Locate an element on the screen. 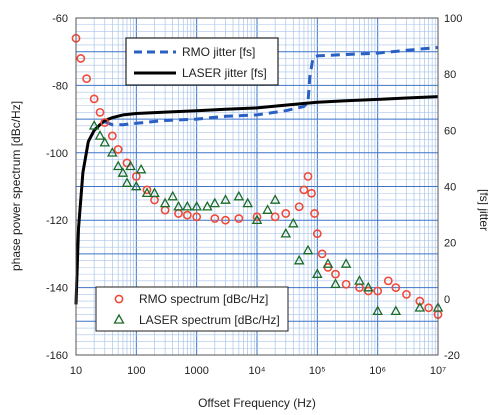 This screenshot has height=415, width=488. y2-tick-label: 100 is located at coordinates (453, 19).